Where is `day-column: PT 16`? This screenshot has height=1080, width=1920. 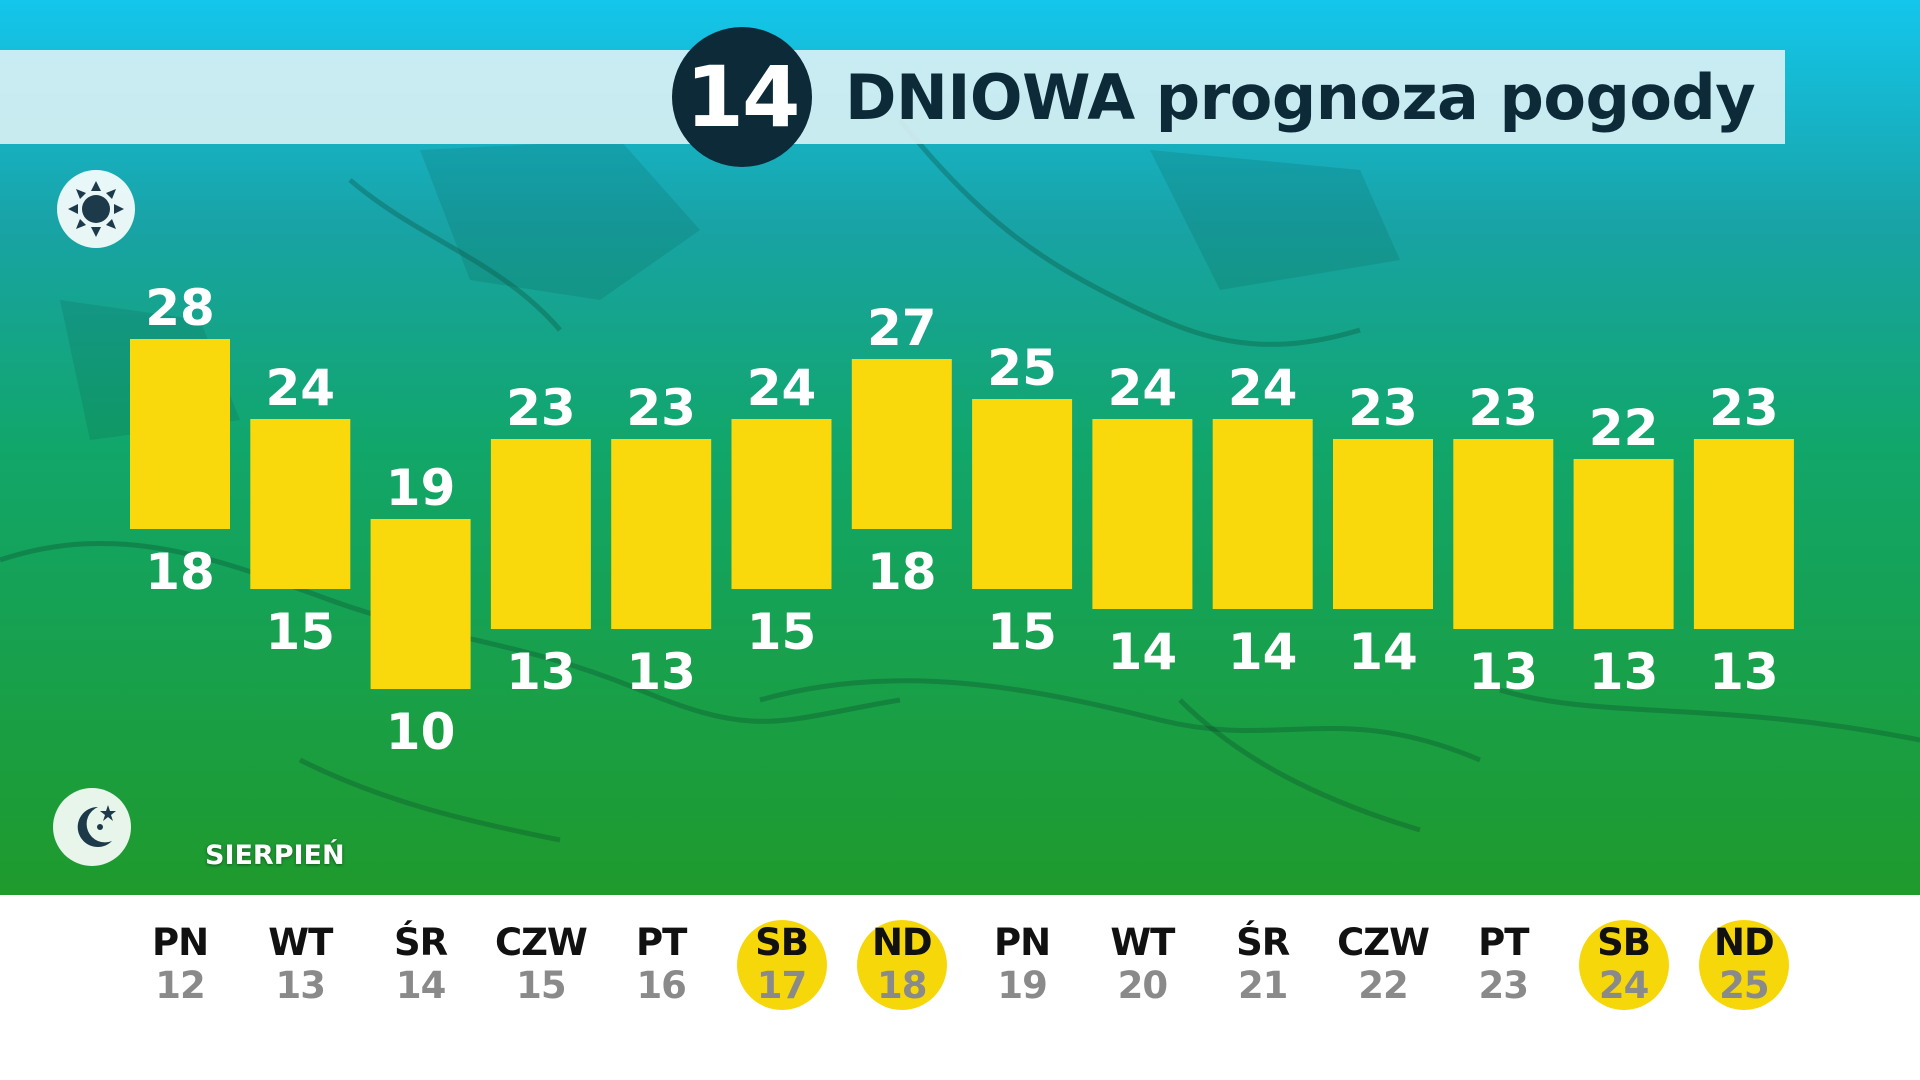 day-column: PT 16 is located at coordinates (661, 970).